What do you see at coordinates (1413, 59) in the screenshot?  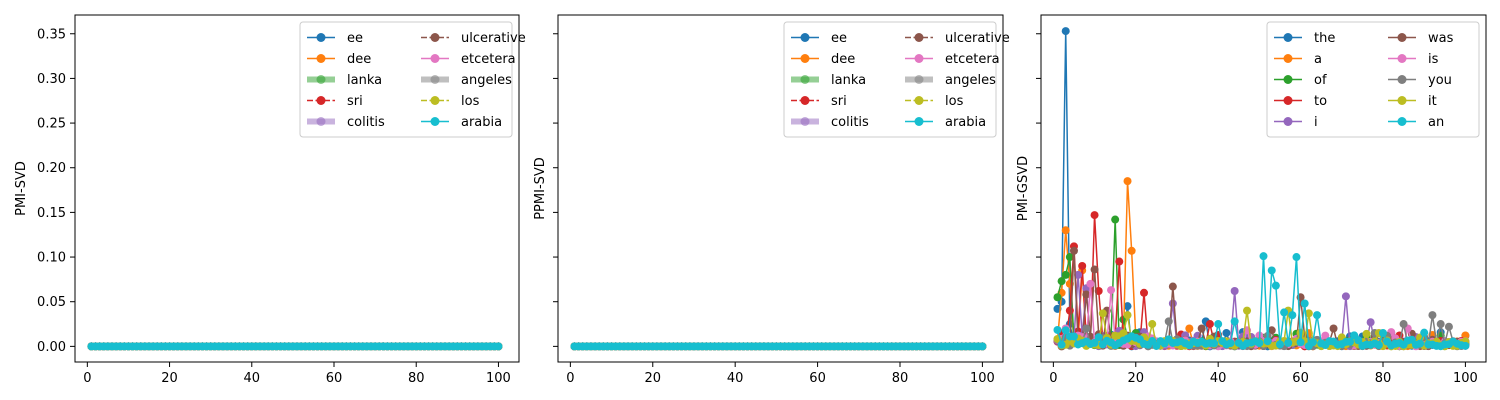 I see `legend-item-is: is` at bounding box center [1413, 59].